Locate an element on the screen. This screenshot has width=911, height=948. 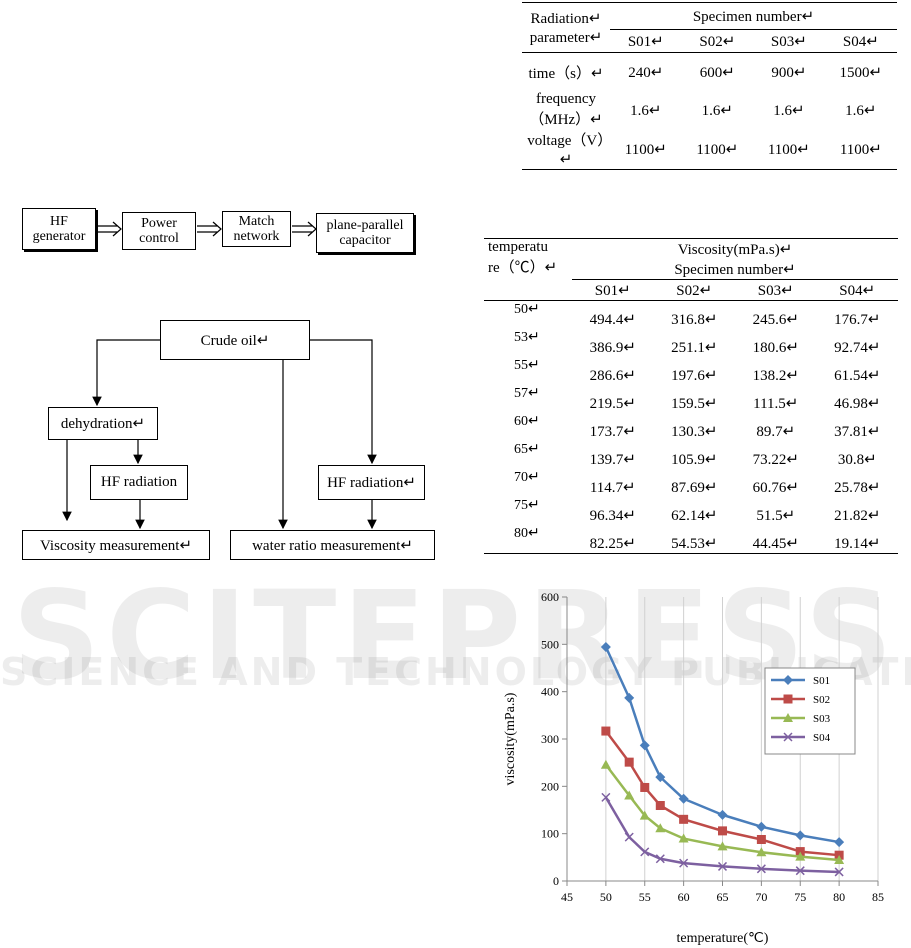
table-cell: 96.34↵ is located at coordinates (612, 516).